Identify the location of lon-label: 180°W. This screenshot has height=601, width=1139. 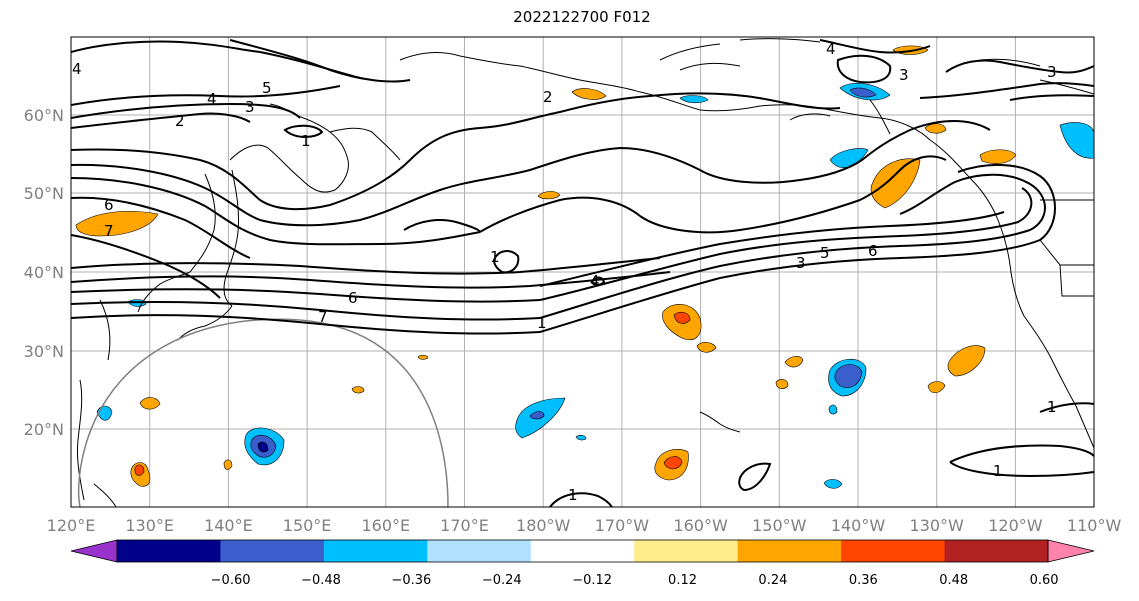
(543, 525).